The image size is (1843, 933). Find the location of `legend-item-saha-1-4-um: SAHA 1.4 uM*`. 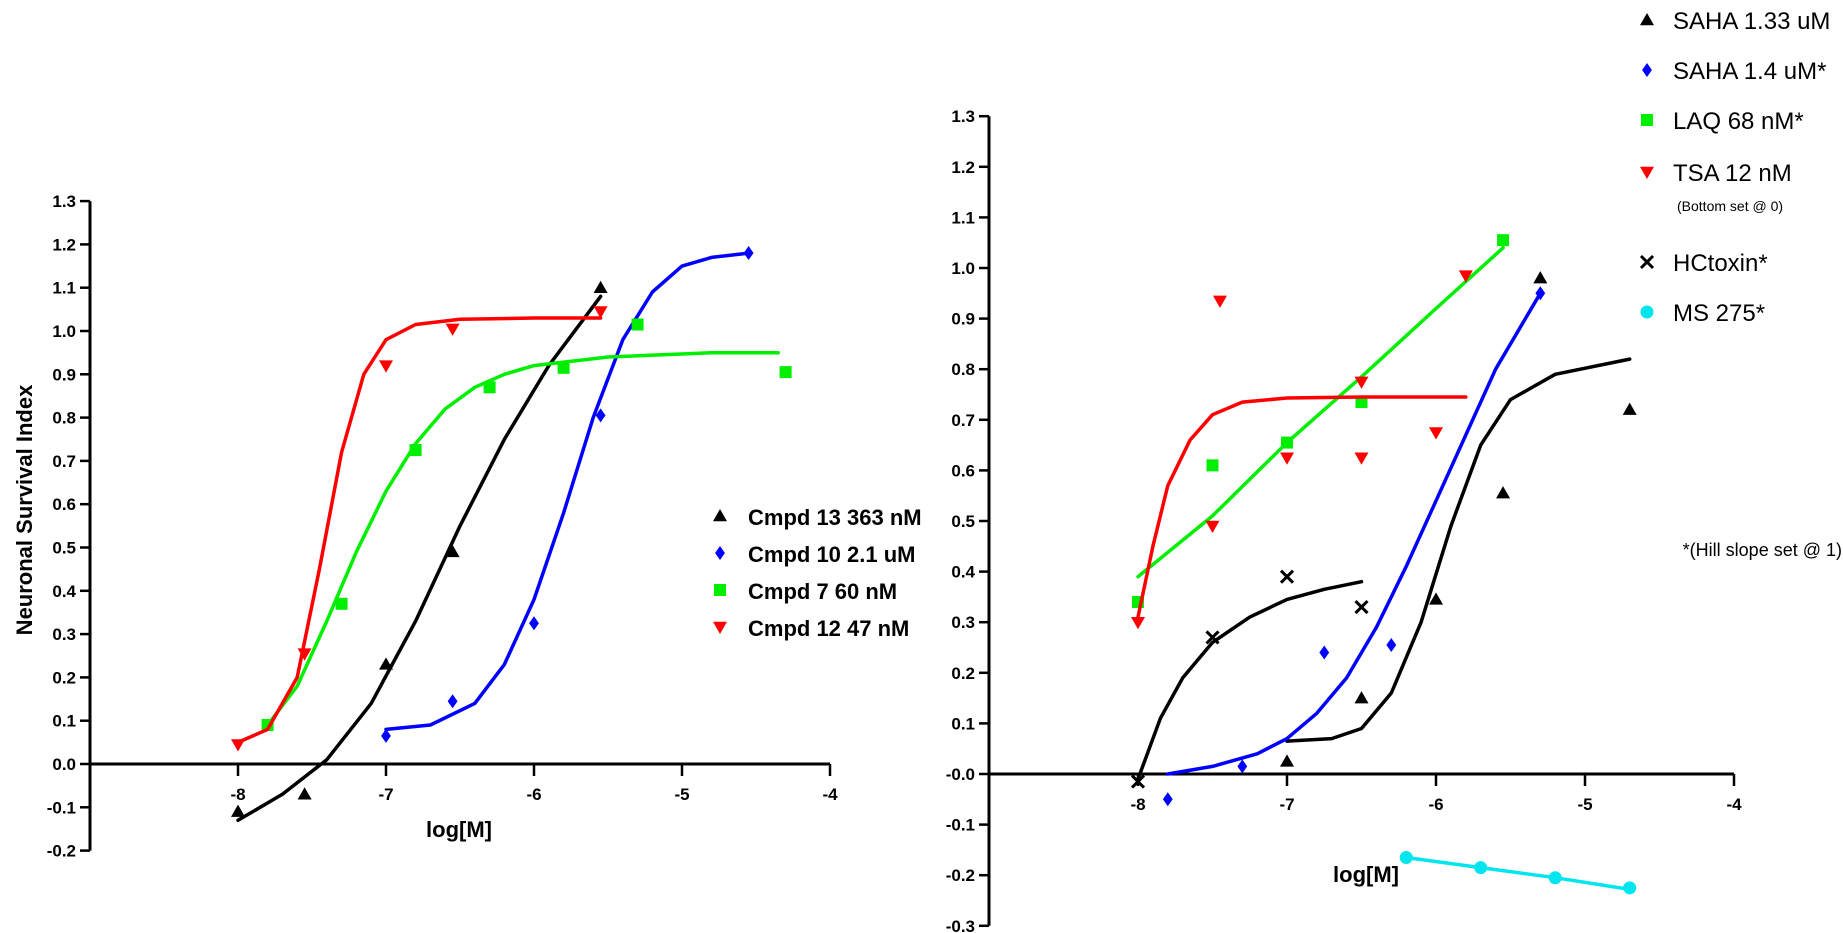

legend-item-saha-1-4-um: SAHA 1.4 uM* is located at coordinates (1734, 71).